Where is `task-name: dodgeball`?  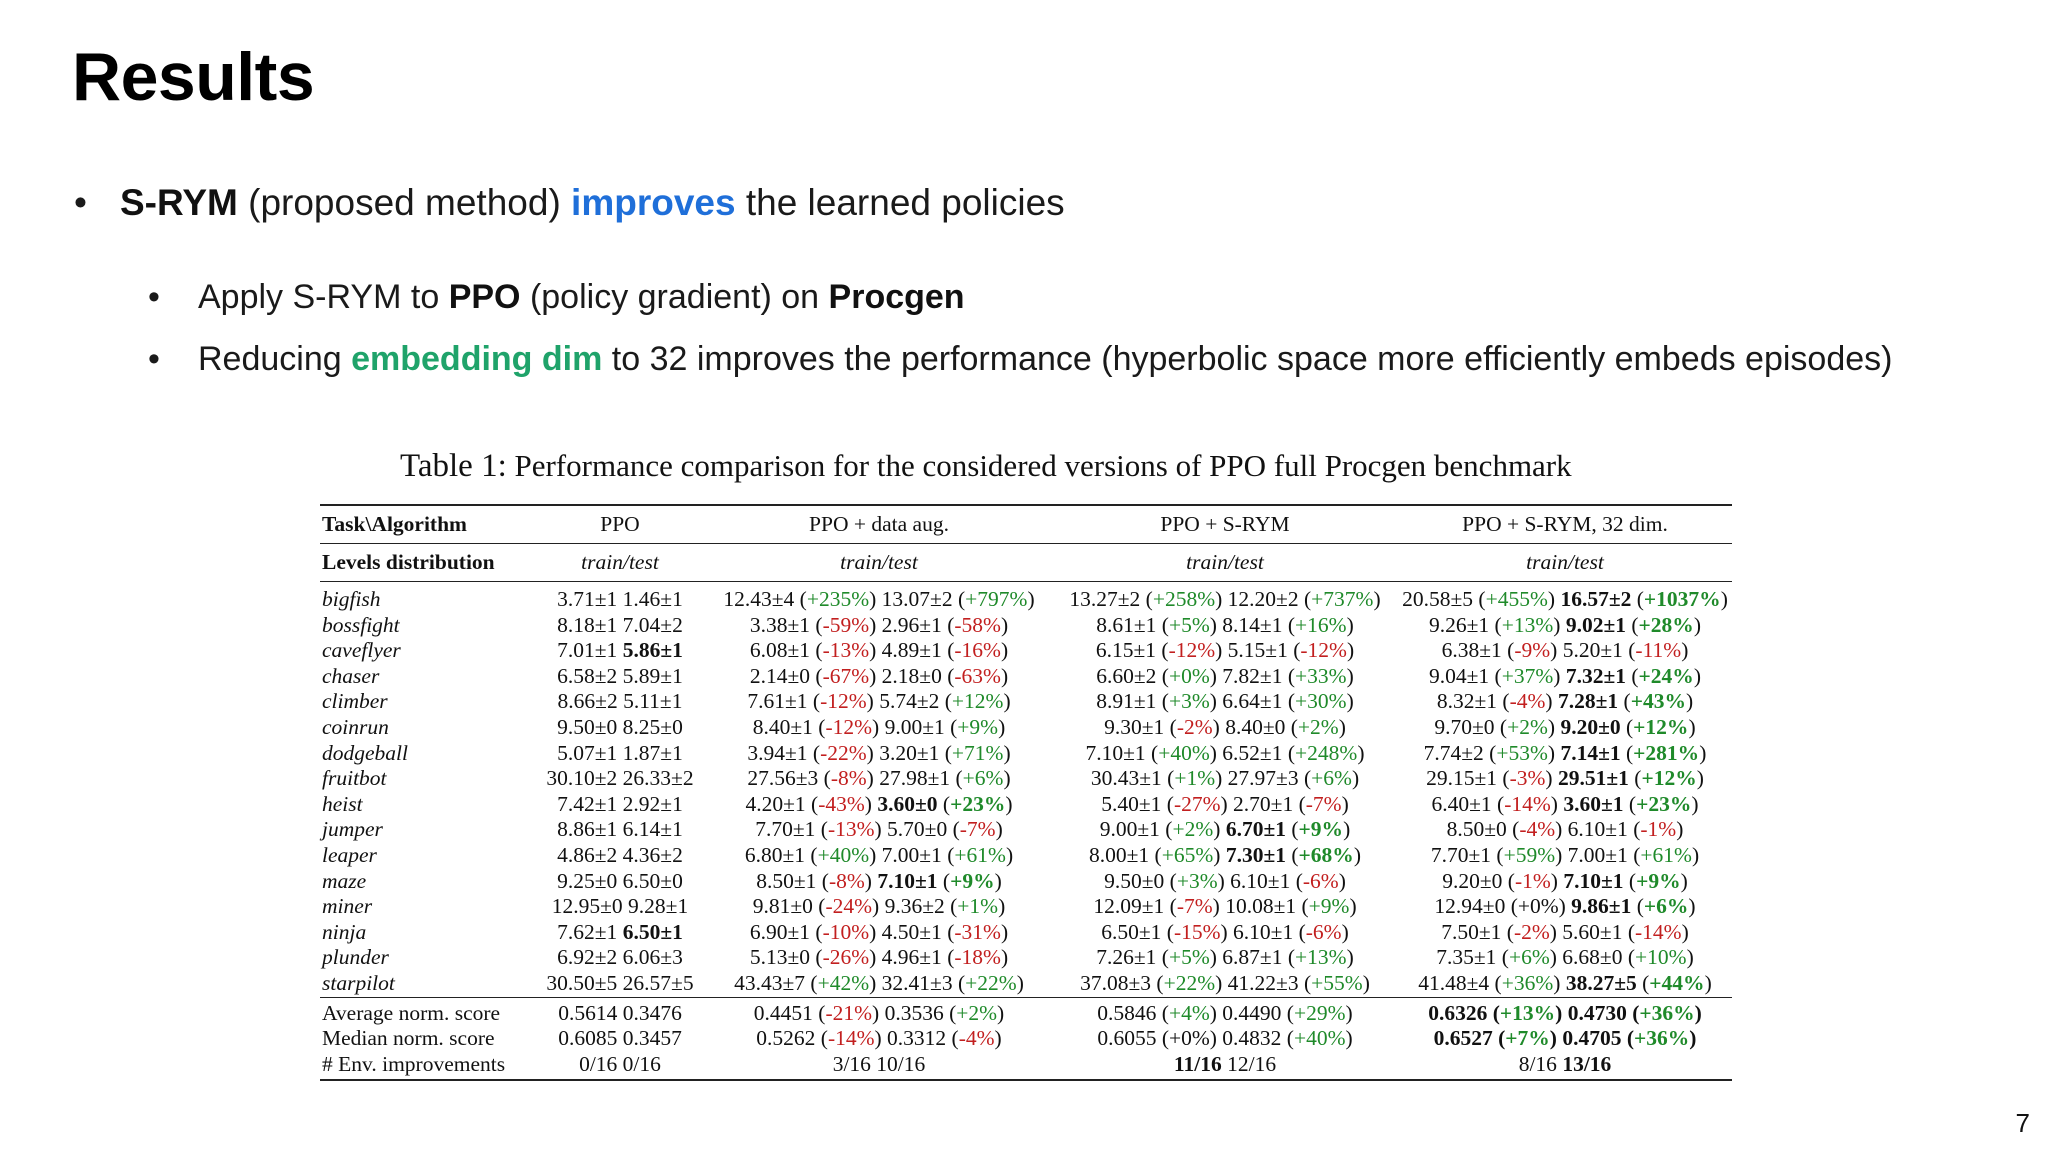 task-name: dodgeball is located at coordinates (365, 752).